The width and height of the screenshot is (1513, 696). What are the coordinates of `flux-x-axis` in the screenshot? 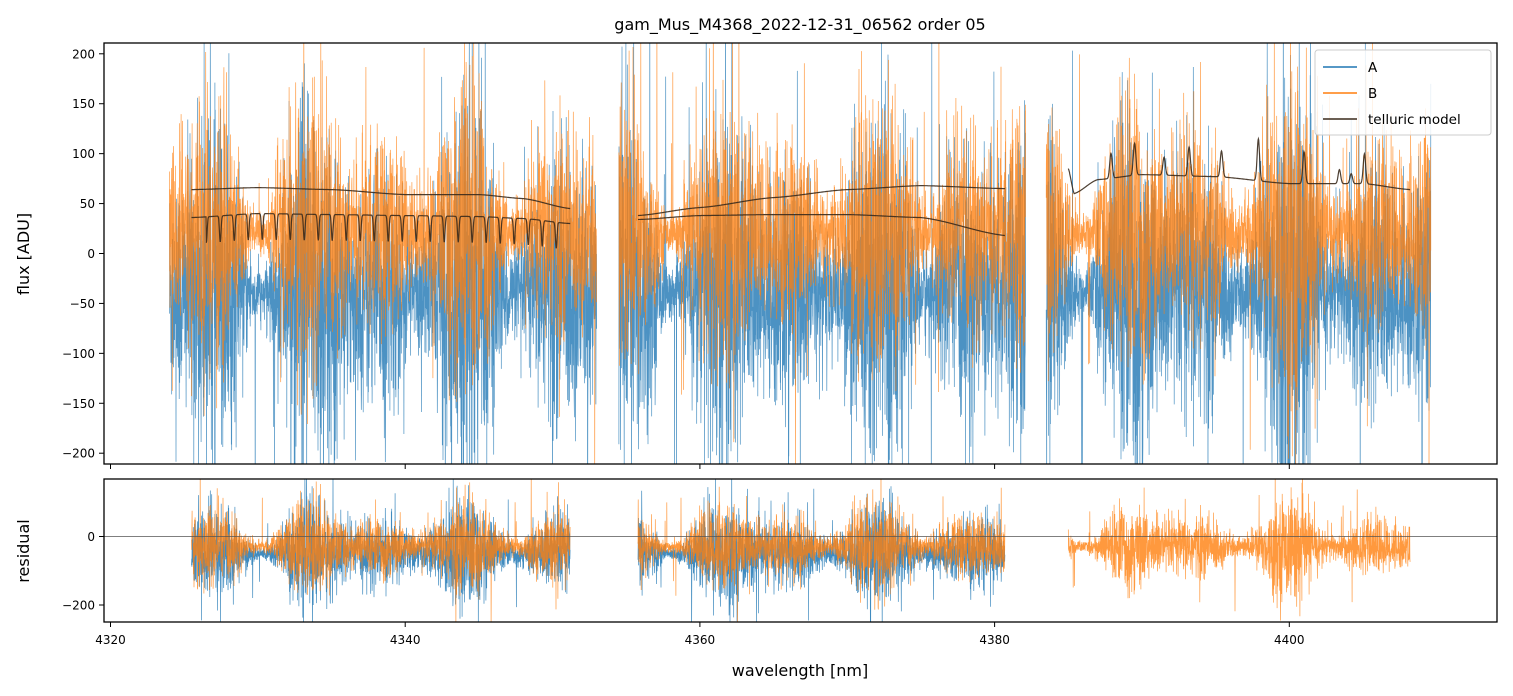 It's located at (700, 466).